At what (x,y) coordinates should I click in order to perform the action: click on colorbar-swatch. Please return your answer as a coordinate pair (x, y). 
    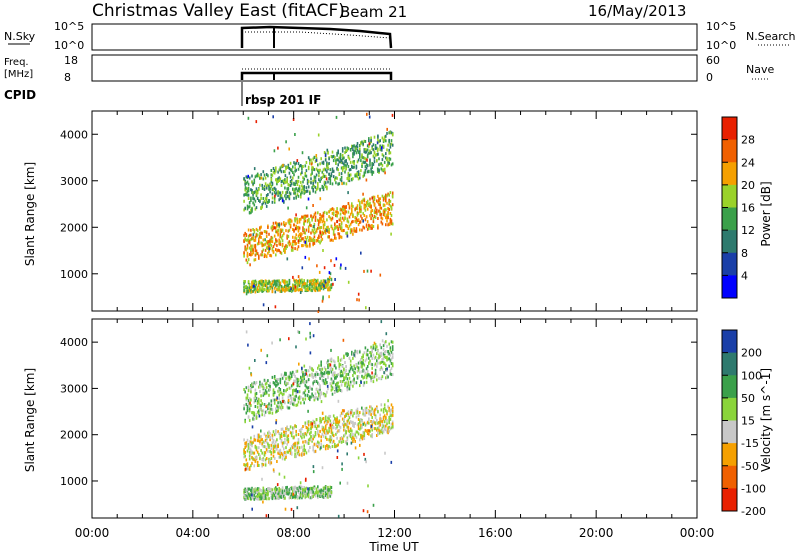
    Looking at the image, I should click on (729, 364).